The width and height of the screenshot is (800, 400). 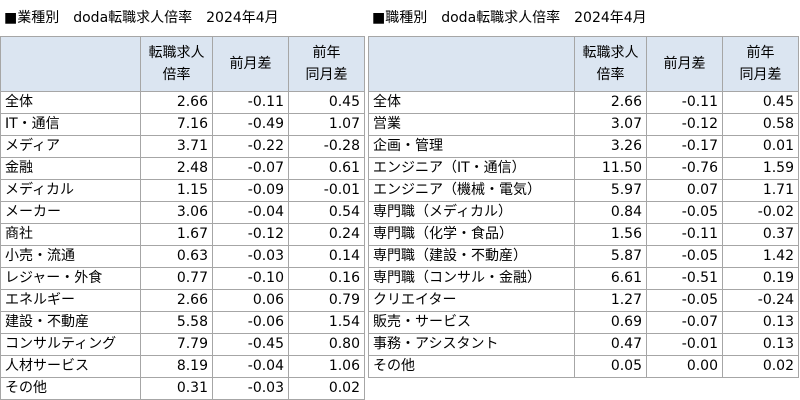 I want to click on row-label: クリエイター, so click(x=471, y=300).